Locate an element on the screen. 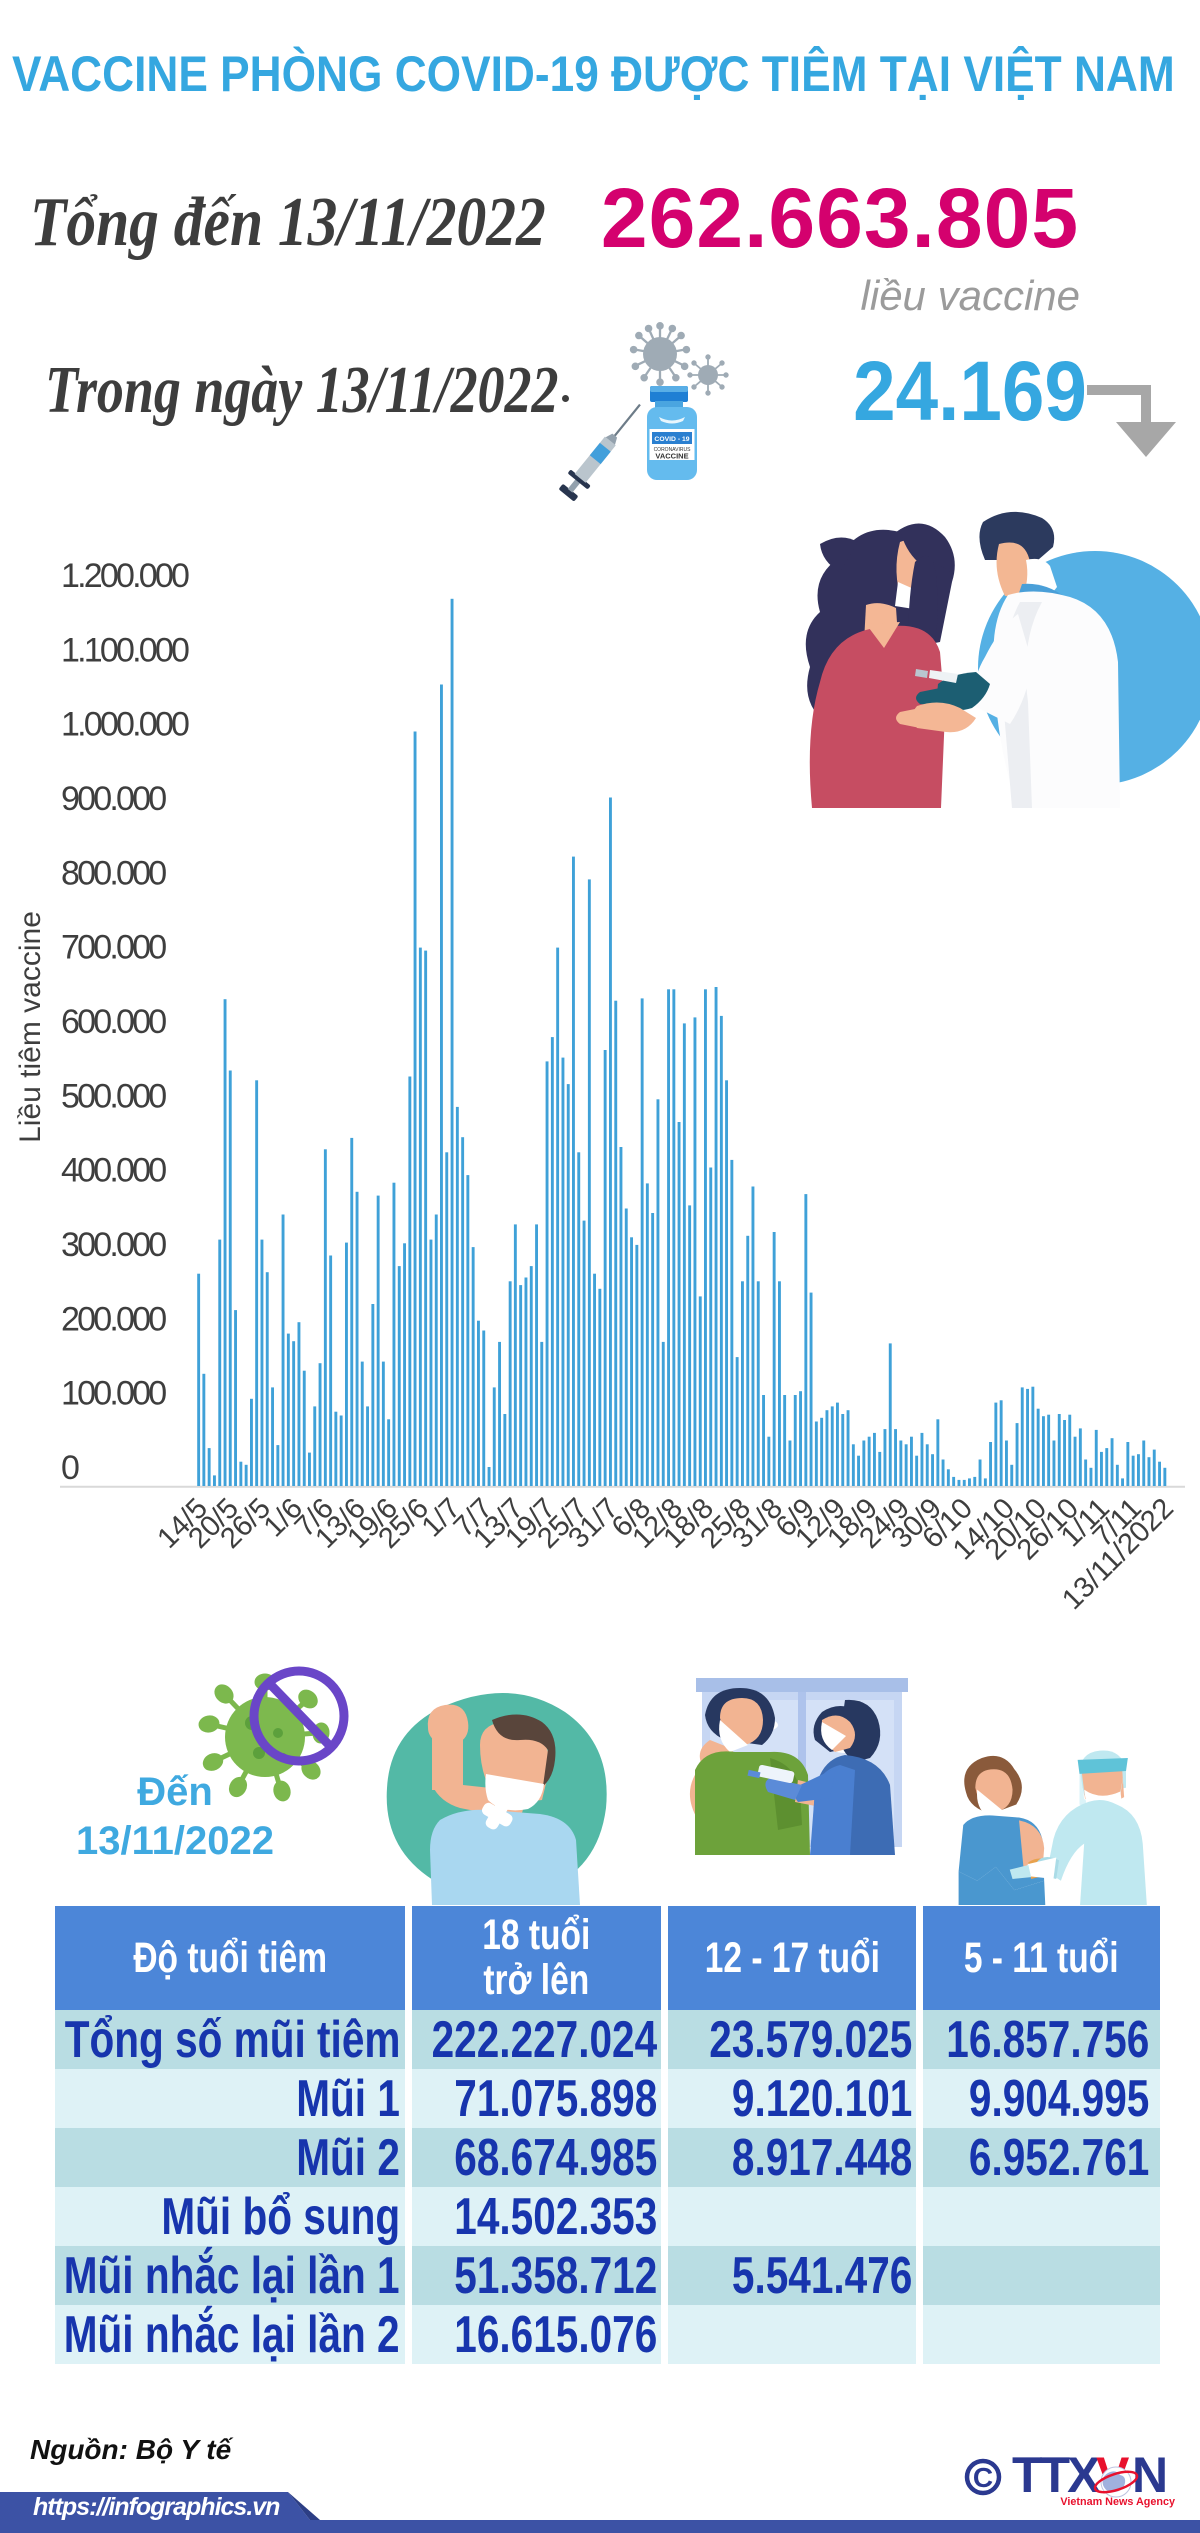  svg-text: VACCINE is located at coordinates (671, 456).